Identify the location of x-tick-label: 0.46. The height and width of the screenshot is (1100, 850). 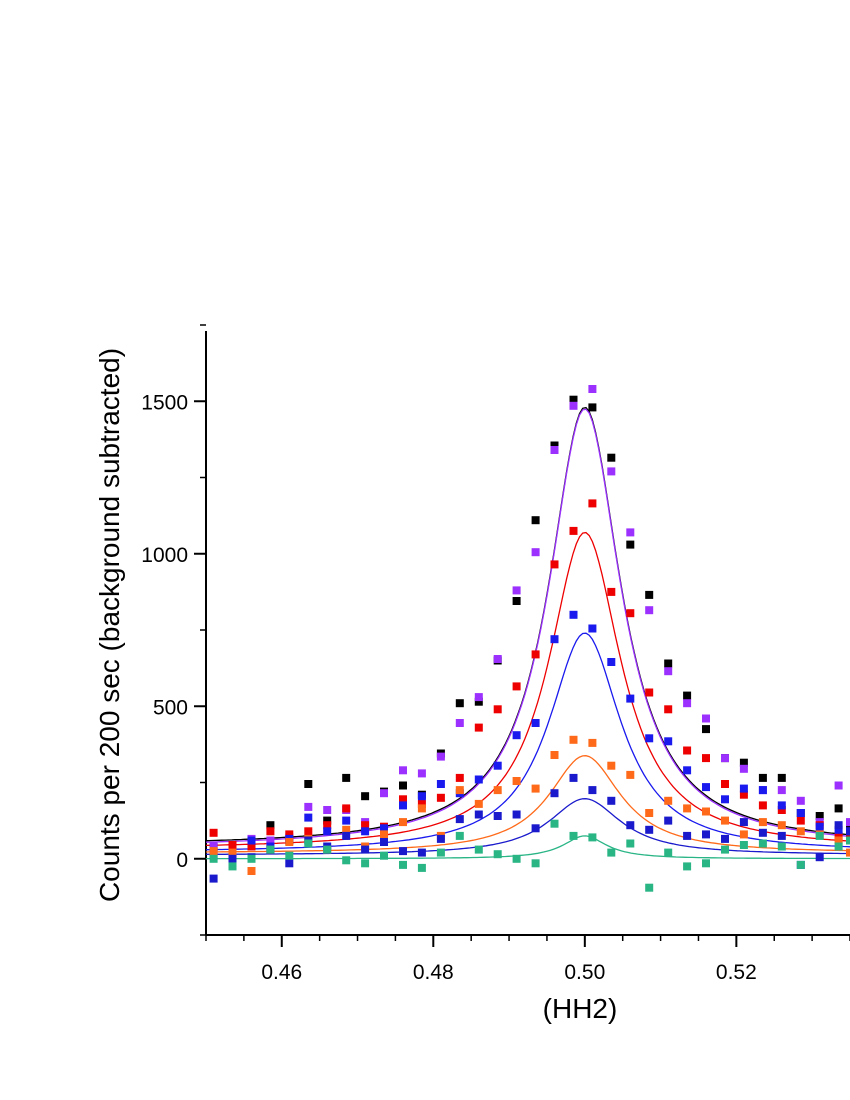
(281, 972).